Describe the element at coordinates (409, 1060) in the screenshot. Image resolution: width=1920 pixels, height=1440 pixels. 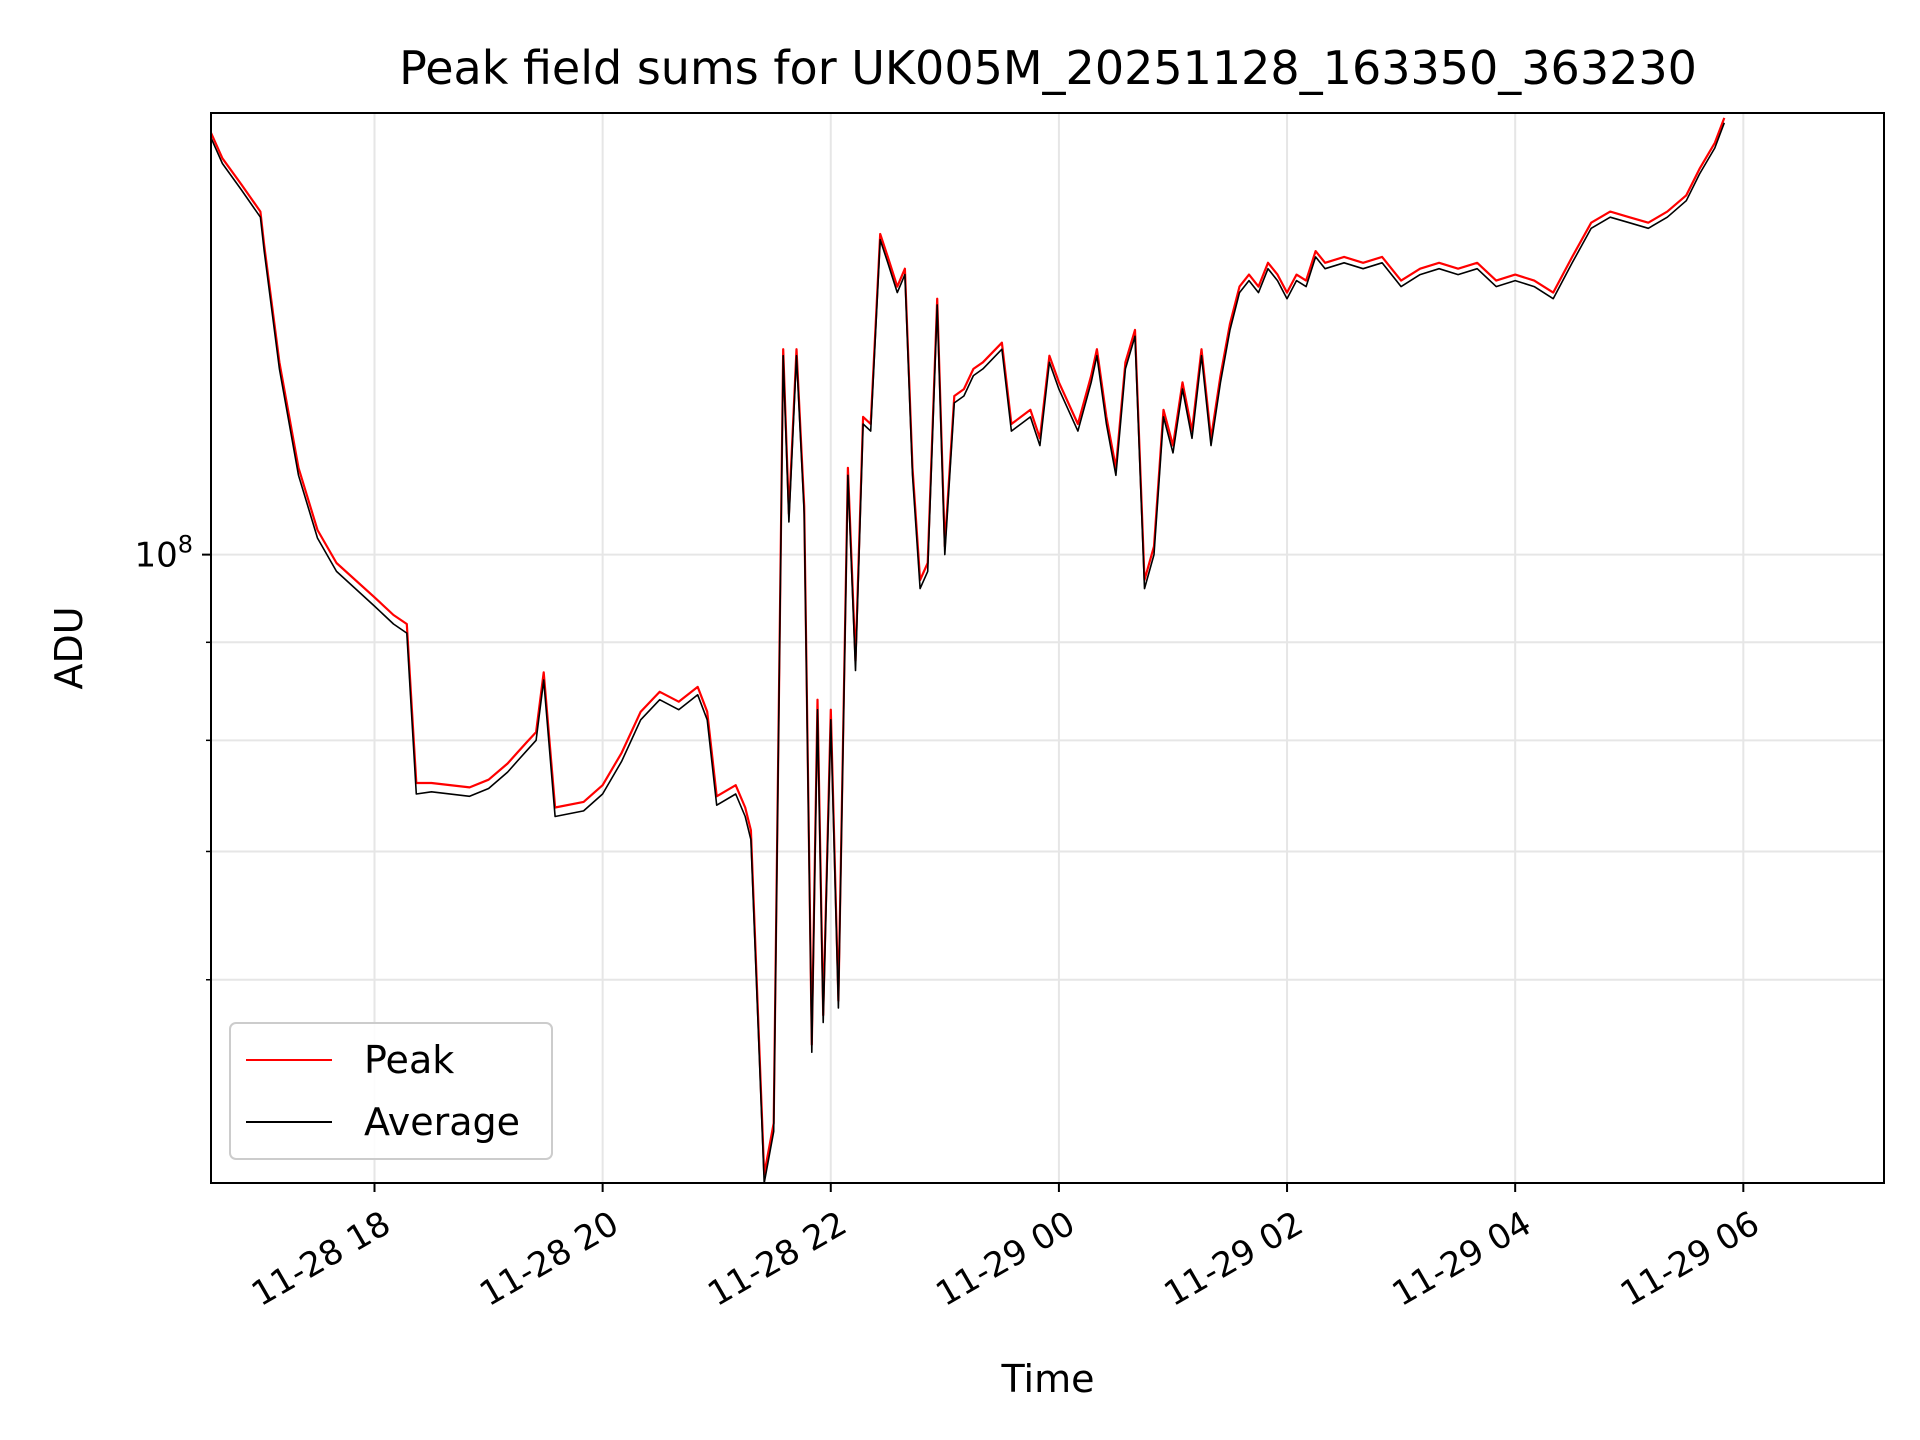
I see `legend-label-peak: Peak` at that location.